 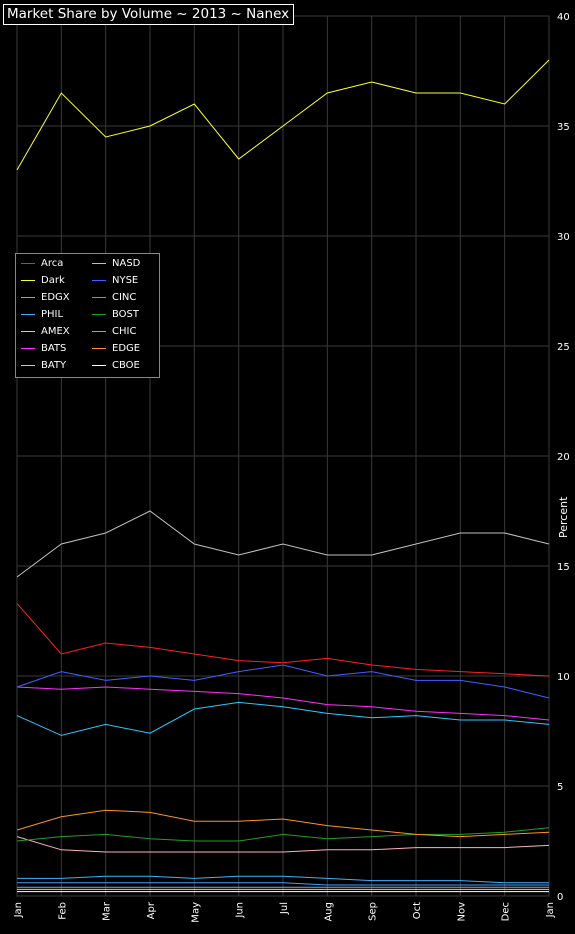 I want to click on y-tick-label: 35, so click(x=563, y=127).